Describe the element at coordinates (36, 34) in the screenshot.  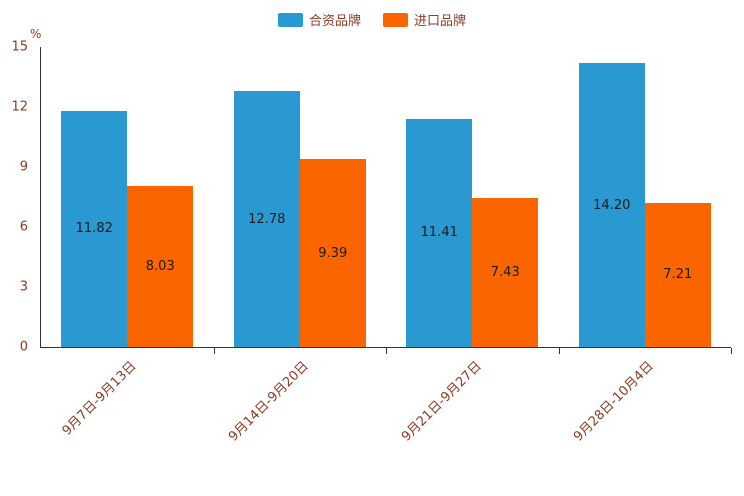
I see `y-axis-unit-label: %` at that location.